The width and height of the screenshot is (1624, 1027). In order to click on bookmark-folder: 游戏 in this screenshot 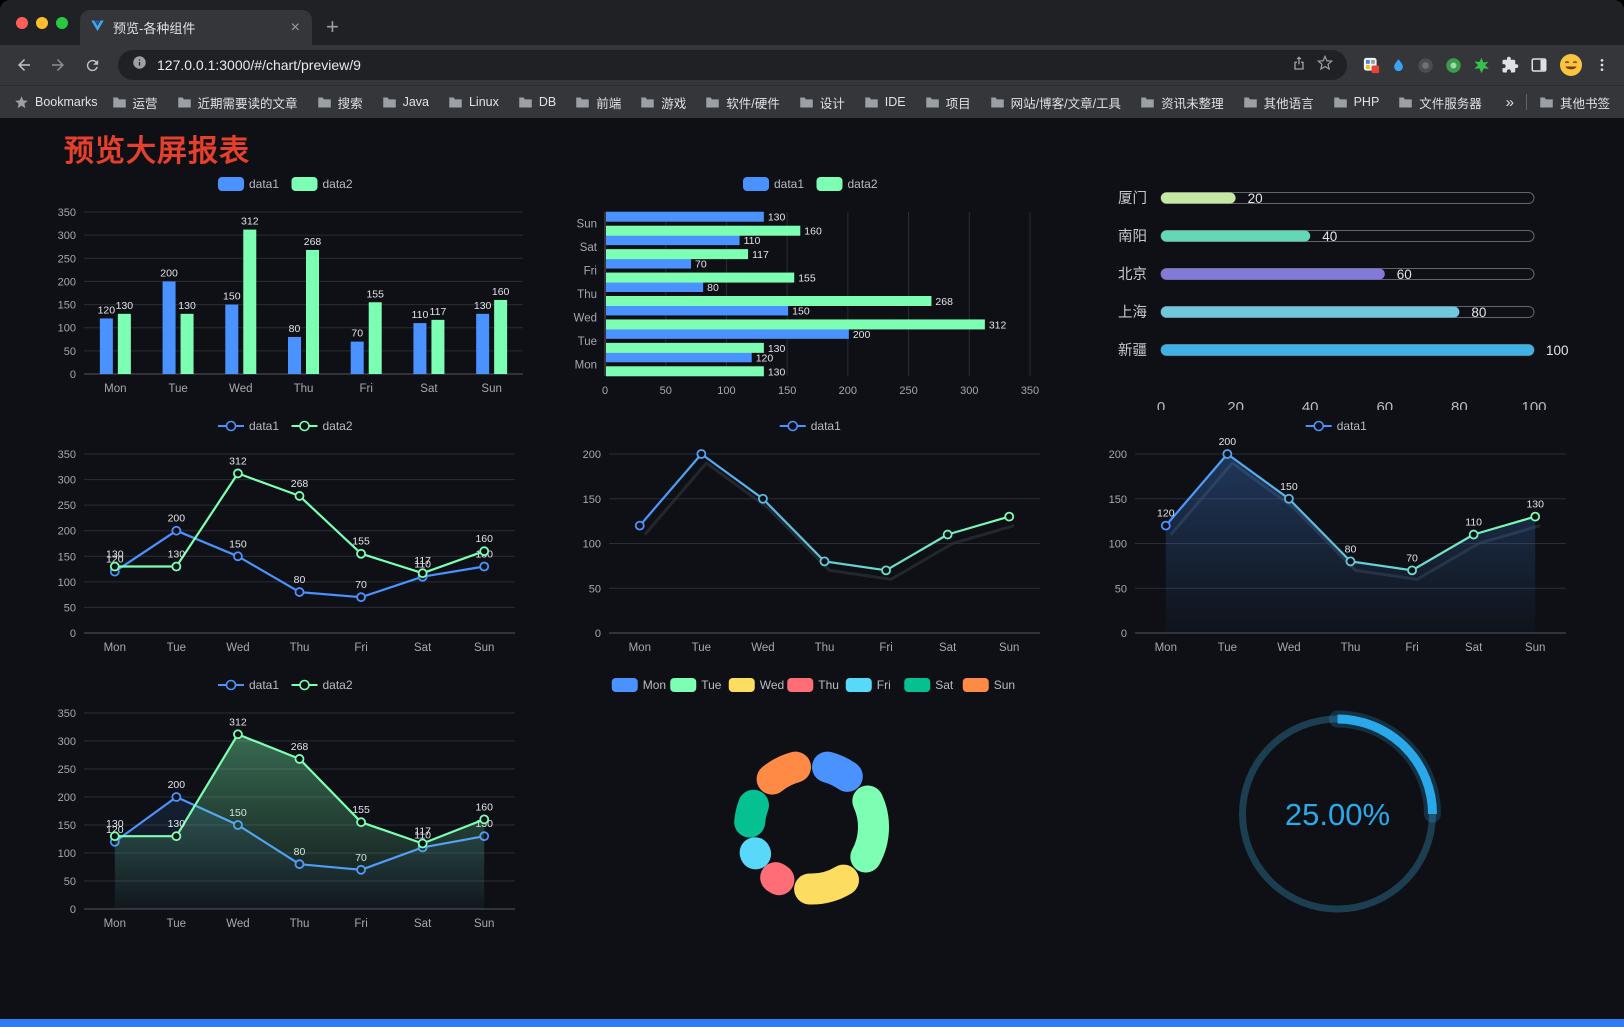, I will do `click(663, 102)`.